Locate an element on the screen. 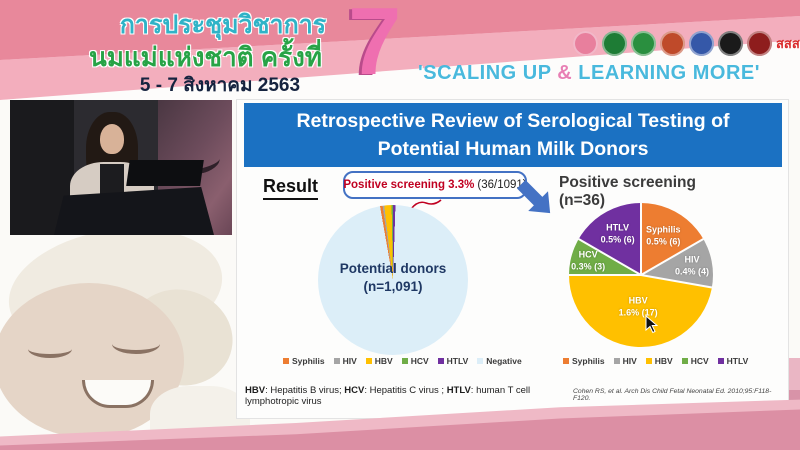 This screenshot has width=800, height=450. mouse-cursor is located at coordinates (651, 324).